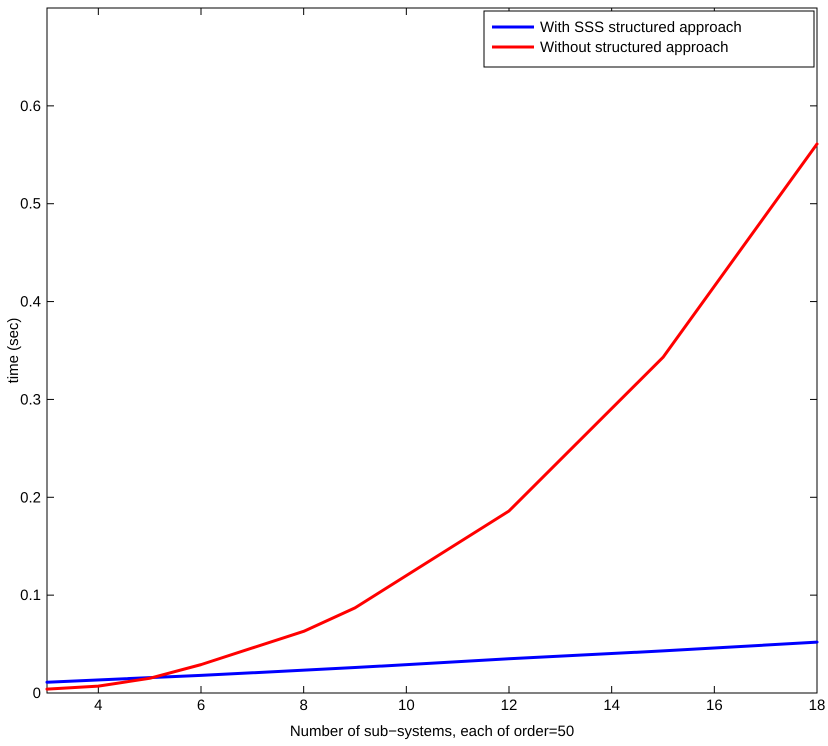  I want to click on y-tick-label: 0.2, so click(30, 497).